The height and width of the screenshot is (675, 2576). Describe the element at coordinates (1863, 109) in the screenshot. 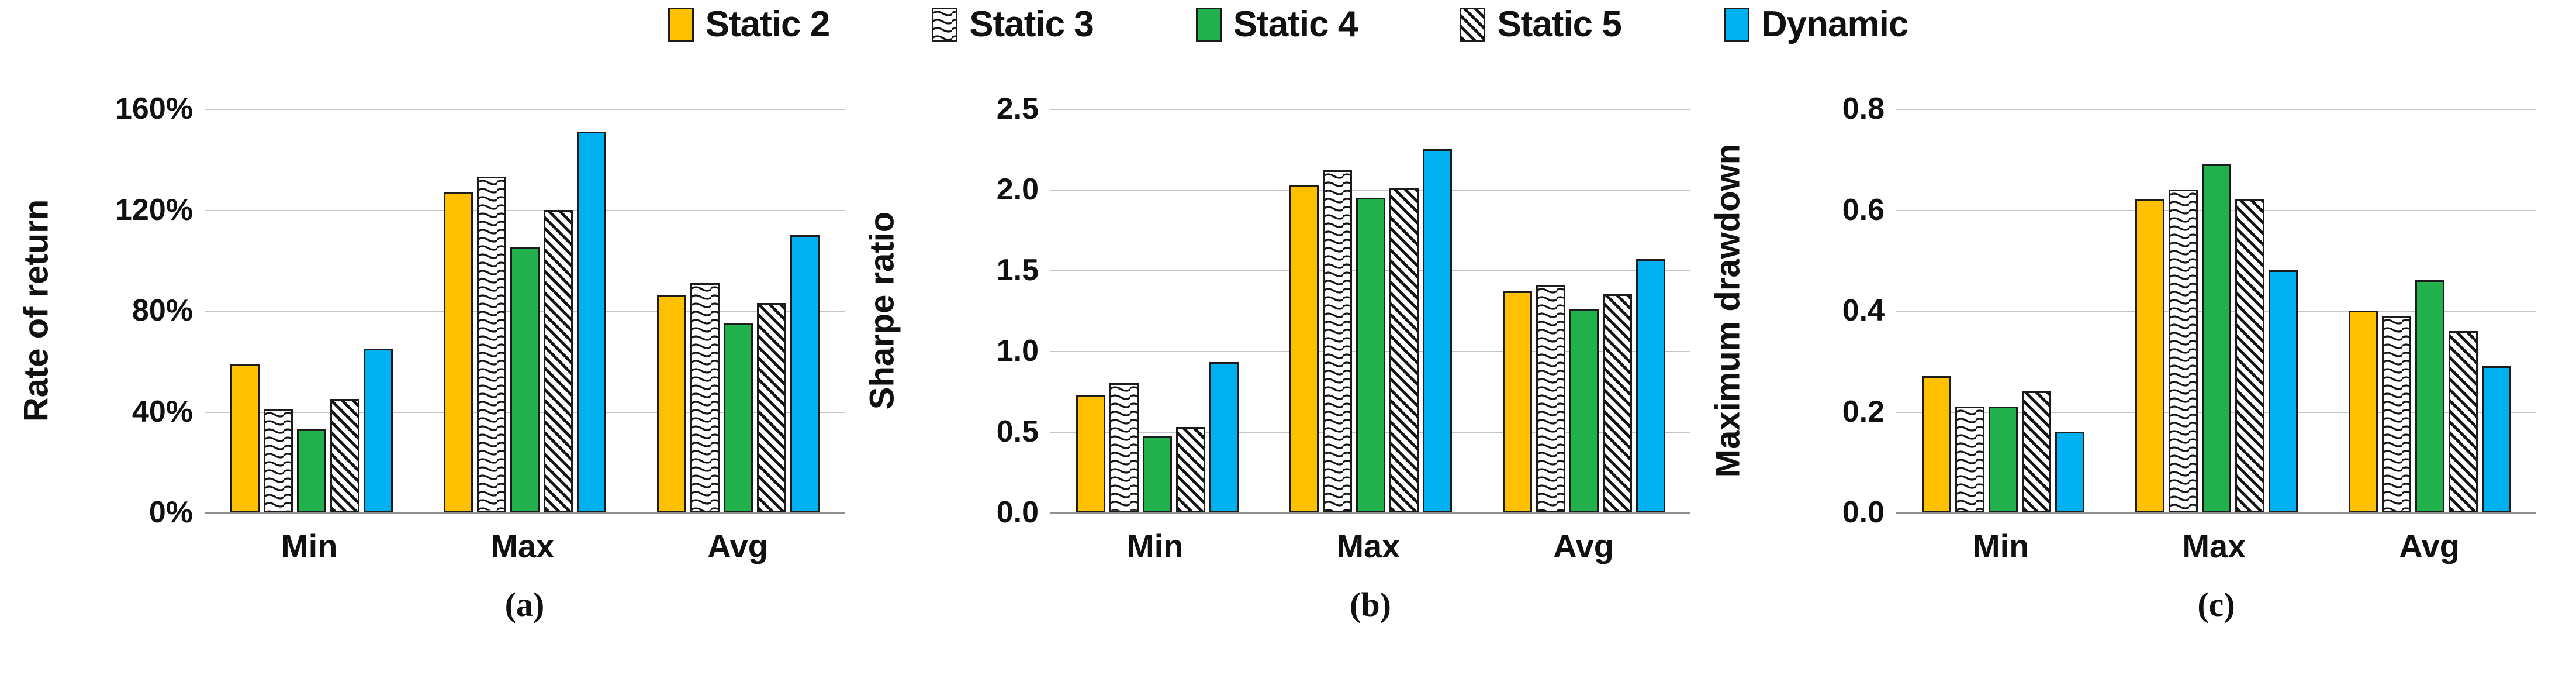

I see `y-tick-label: 0.8` at that location.